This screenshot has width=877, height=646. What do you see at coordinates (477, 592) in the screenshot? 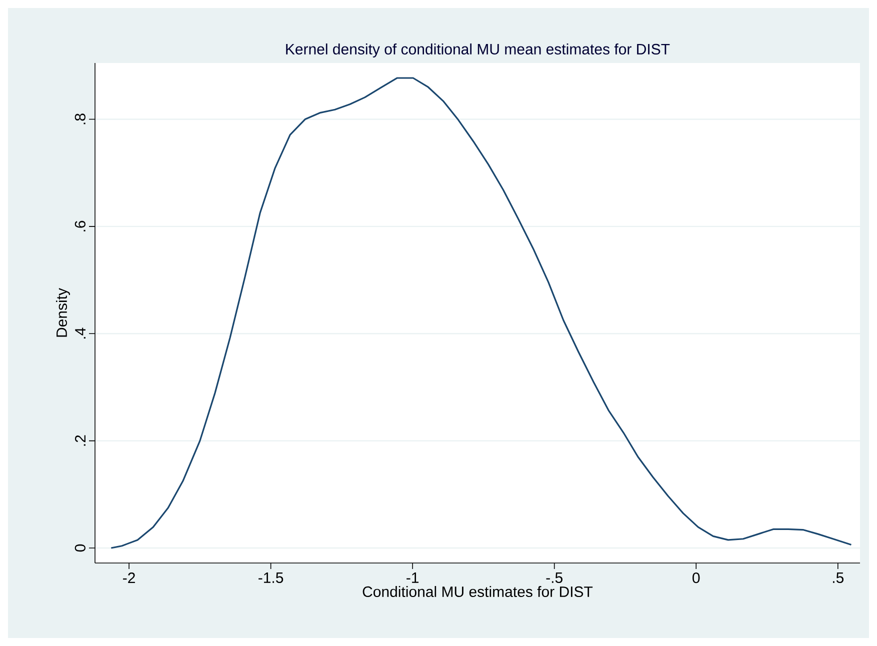
I see `x-axis-title: Conditional MU estimates for DIST` at bounding box center [477, 592].